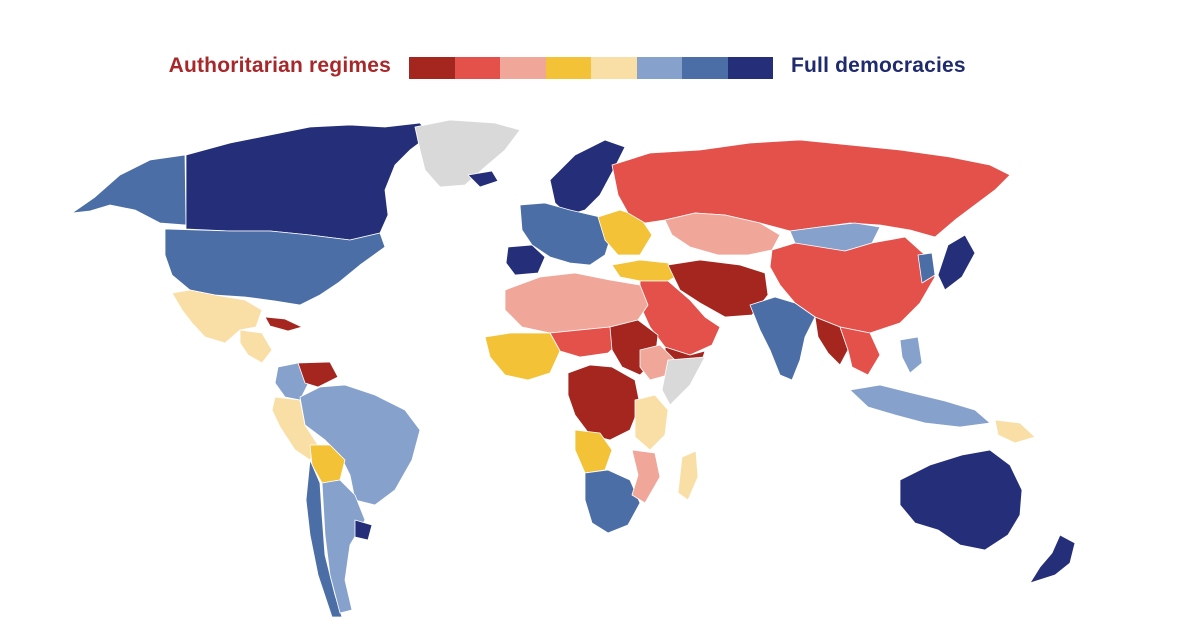 This screenshot has height=638, width=1200. I want to click on region-japan, so click(956, 262).